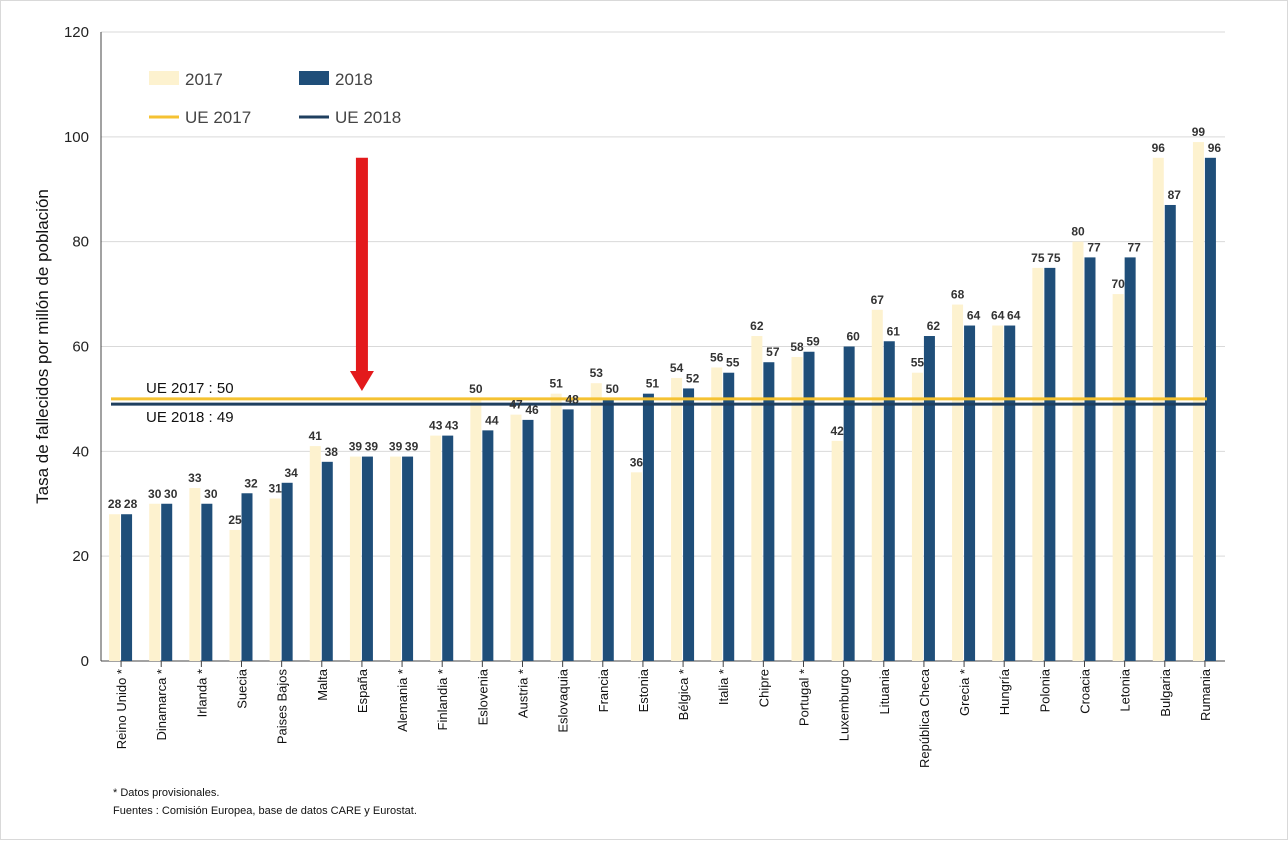  I want to click on data-label-2017: 58, so click(797, 347).